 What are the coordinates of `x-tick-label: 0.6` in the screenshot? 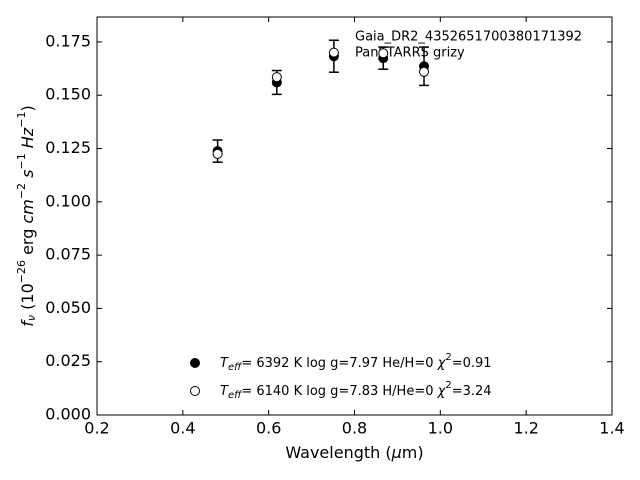 It's located at (268, 428).